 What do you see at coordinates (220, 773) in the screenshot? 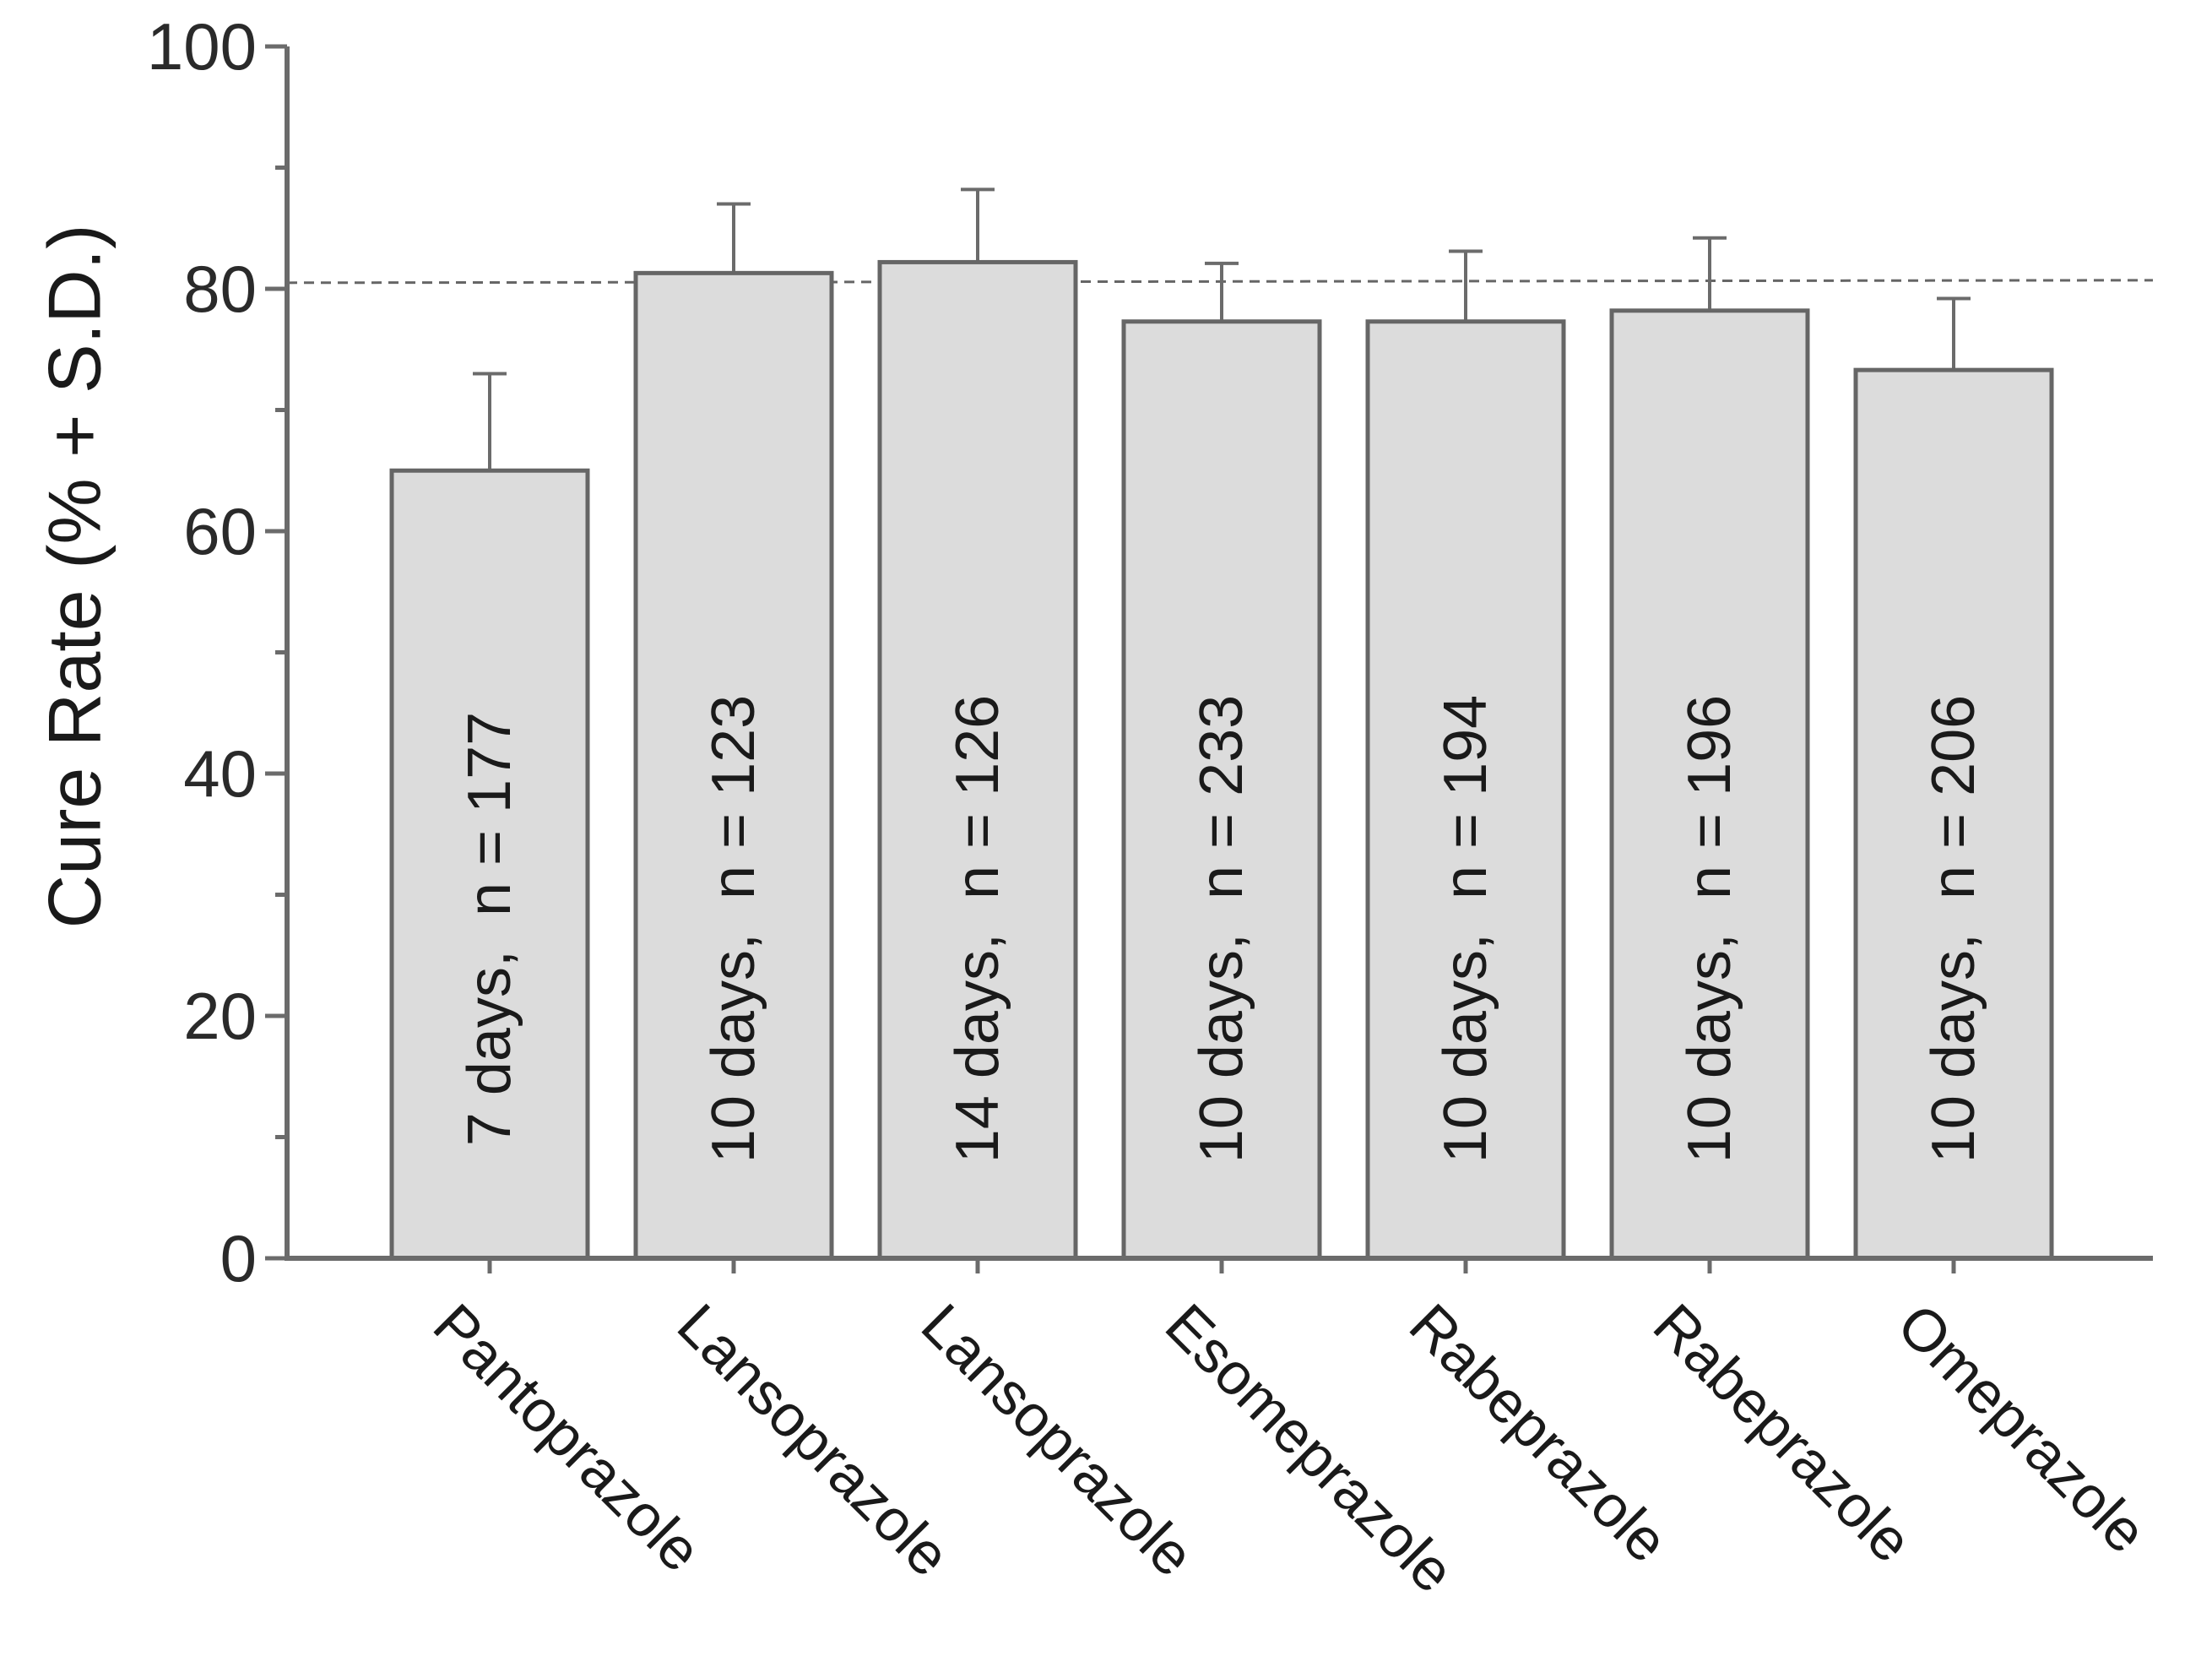
I see `y-tick-label: 40` at bounding box center [220, 773].